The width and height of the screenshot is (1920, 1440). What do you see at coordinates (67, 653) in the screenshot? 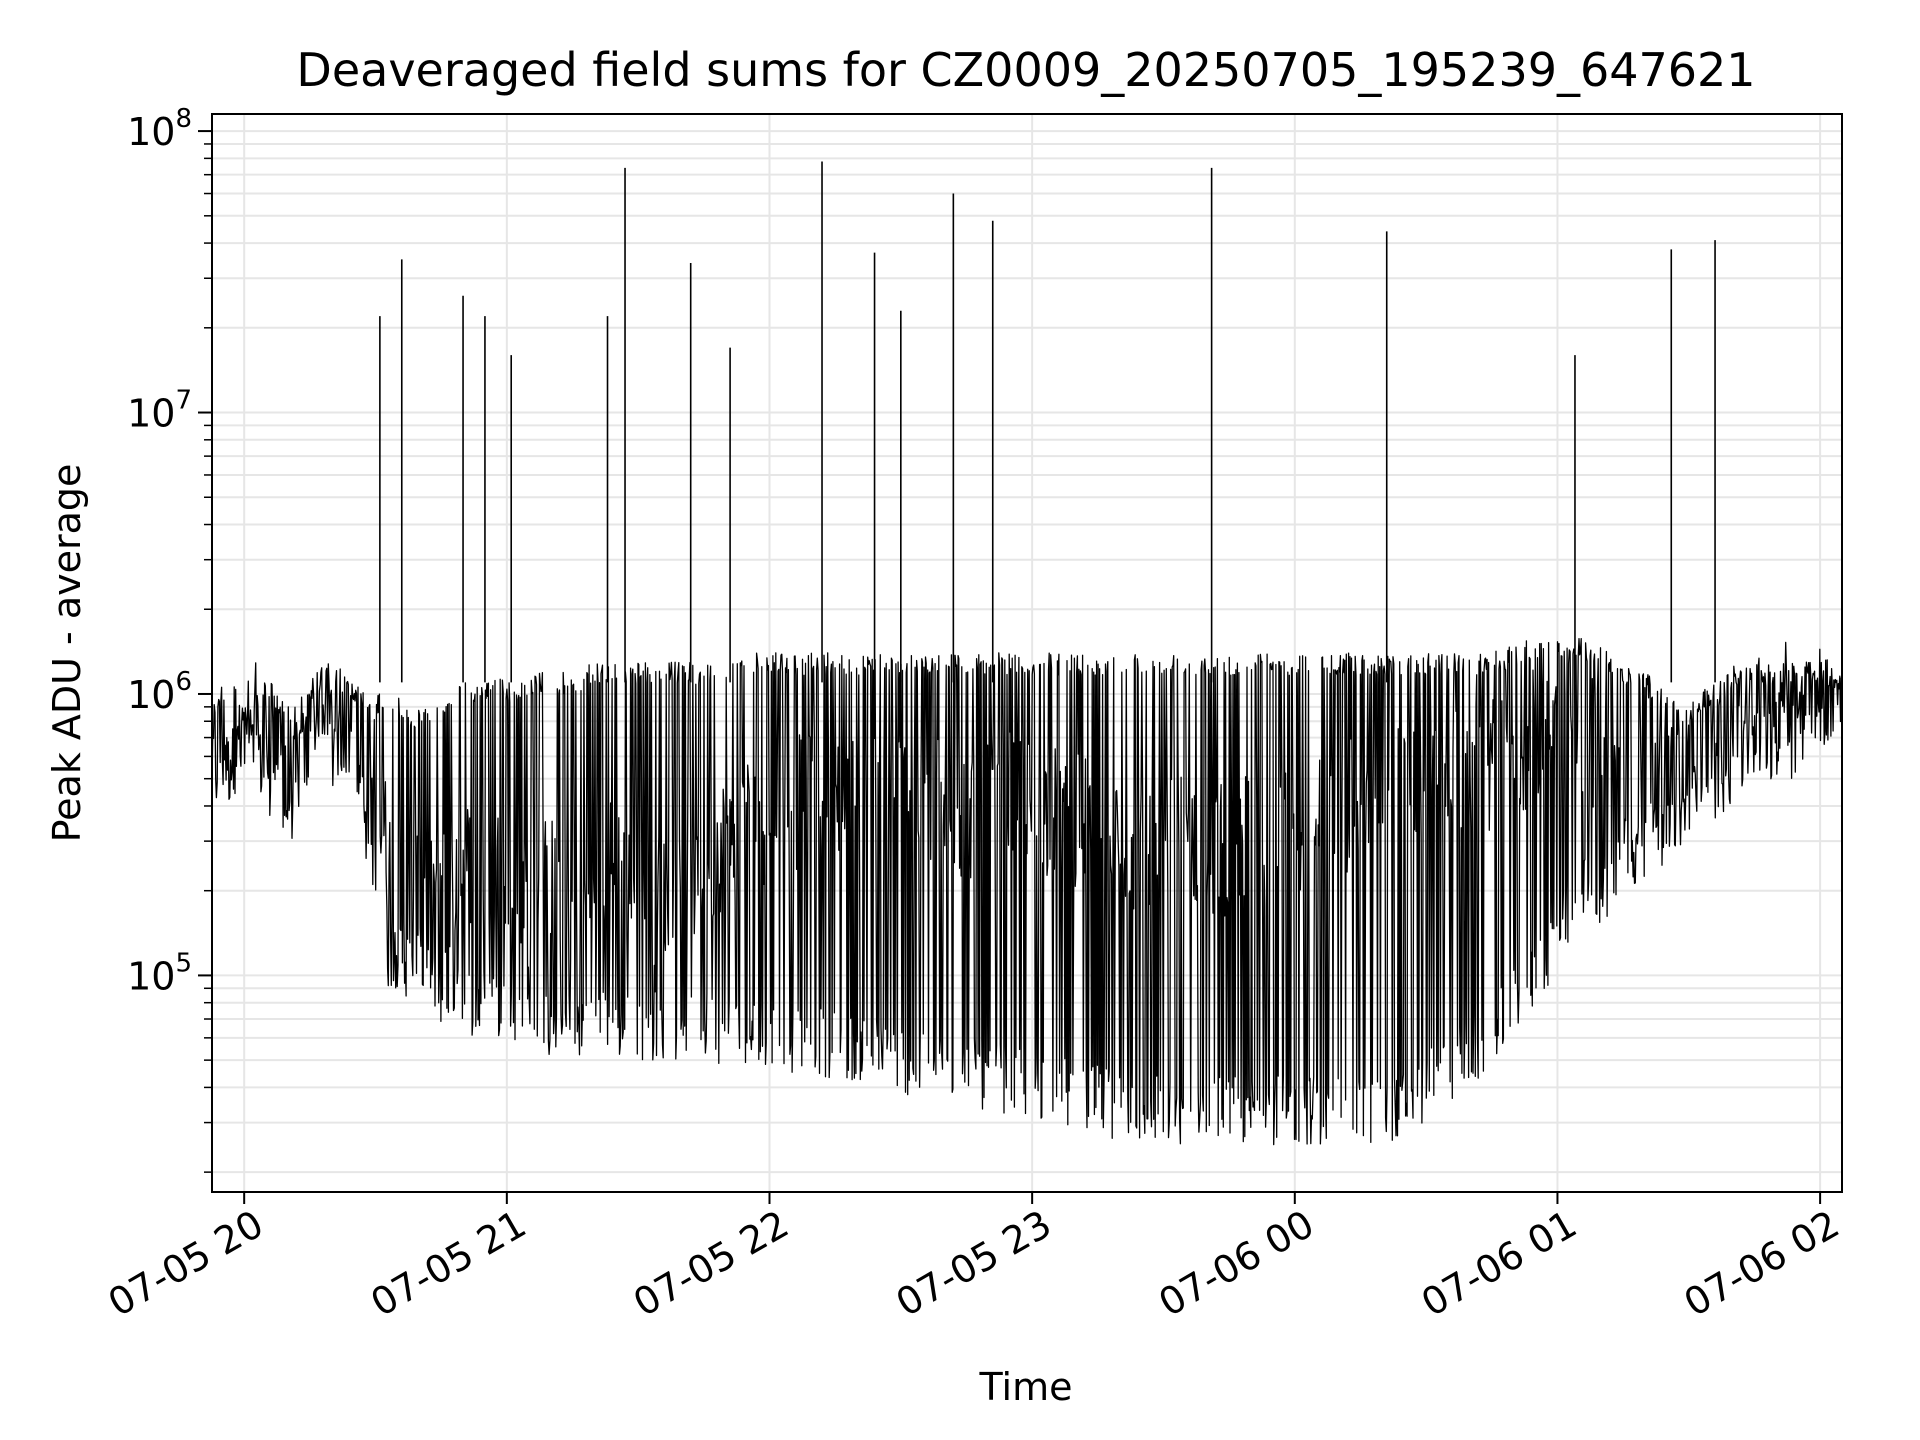
I see `y-axis-label: Peak ADU - average` at bounding box center [67, 653].